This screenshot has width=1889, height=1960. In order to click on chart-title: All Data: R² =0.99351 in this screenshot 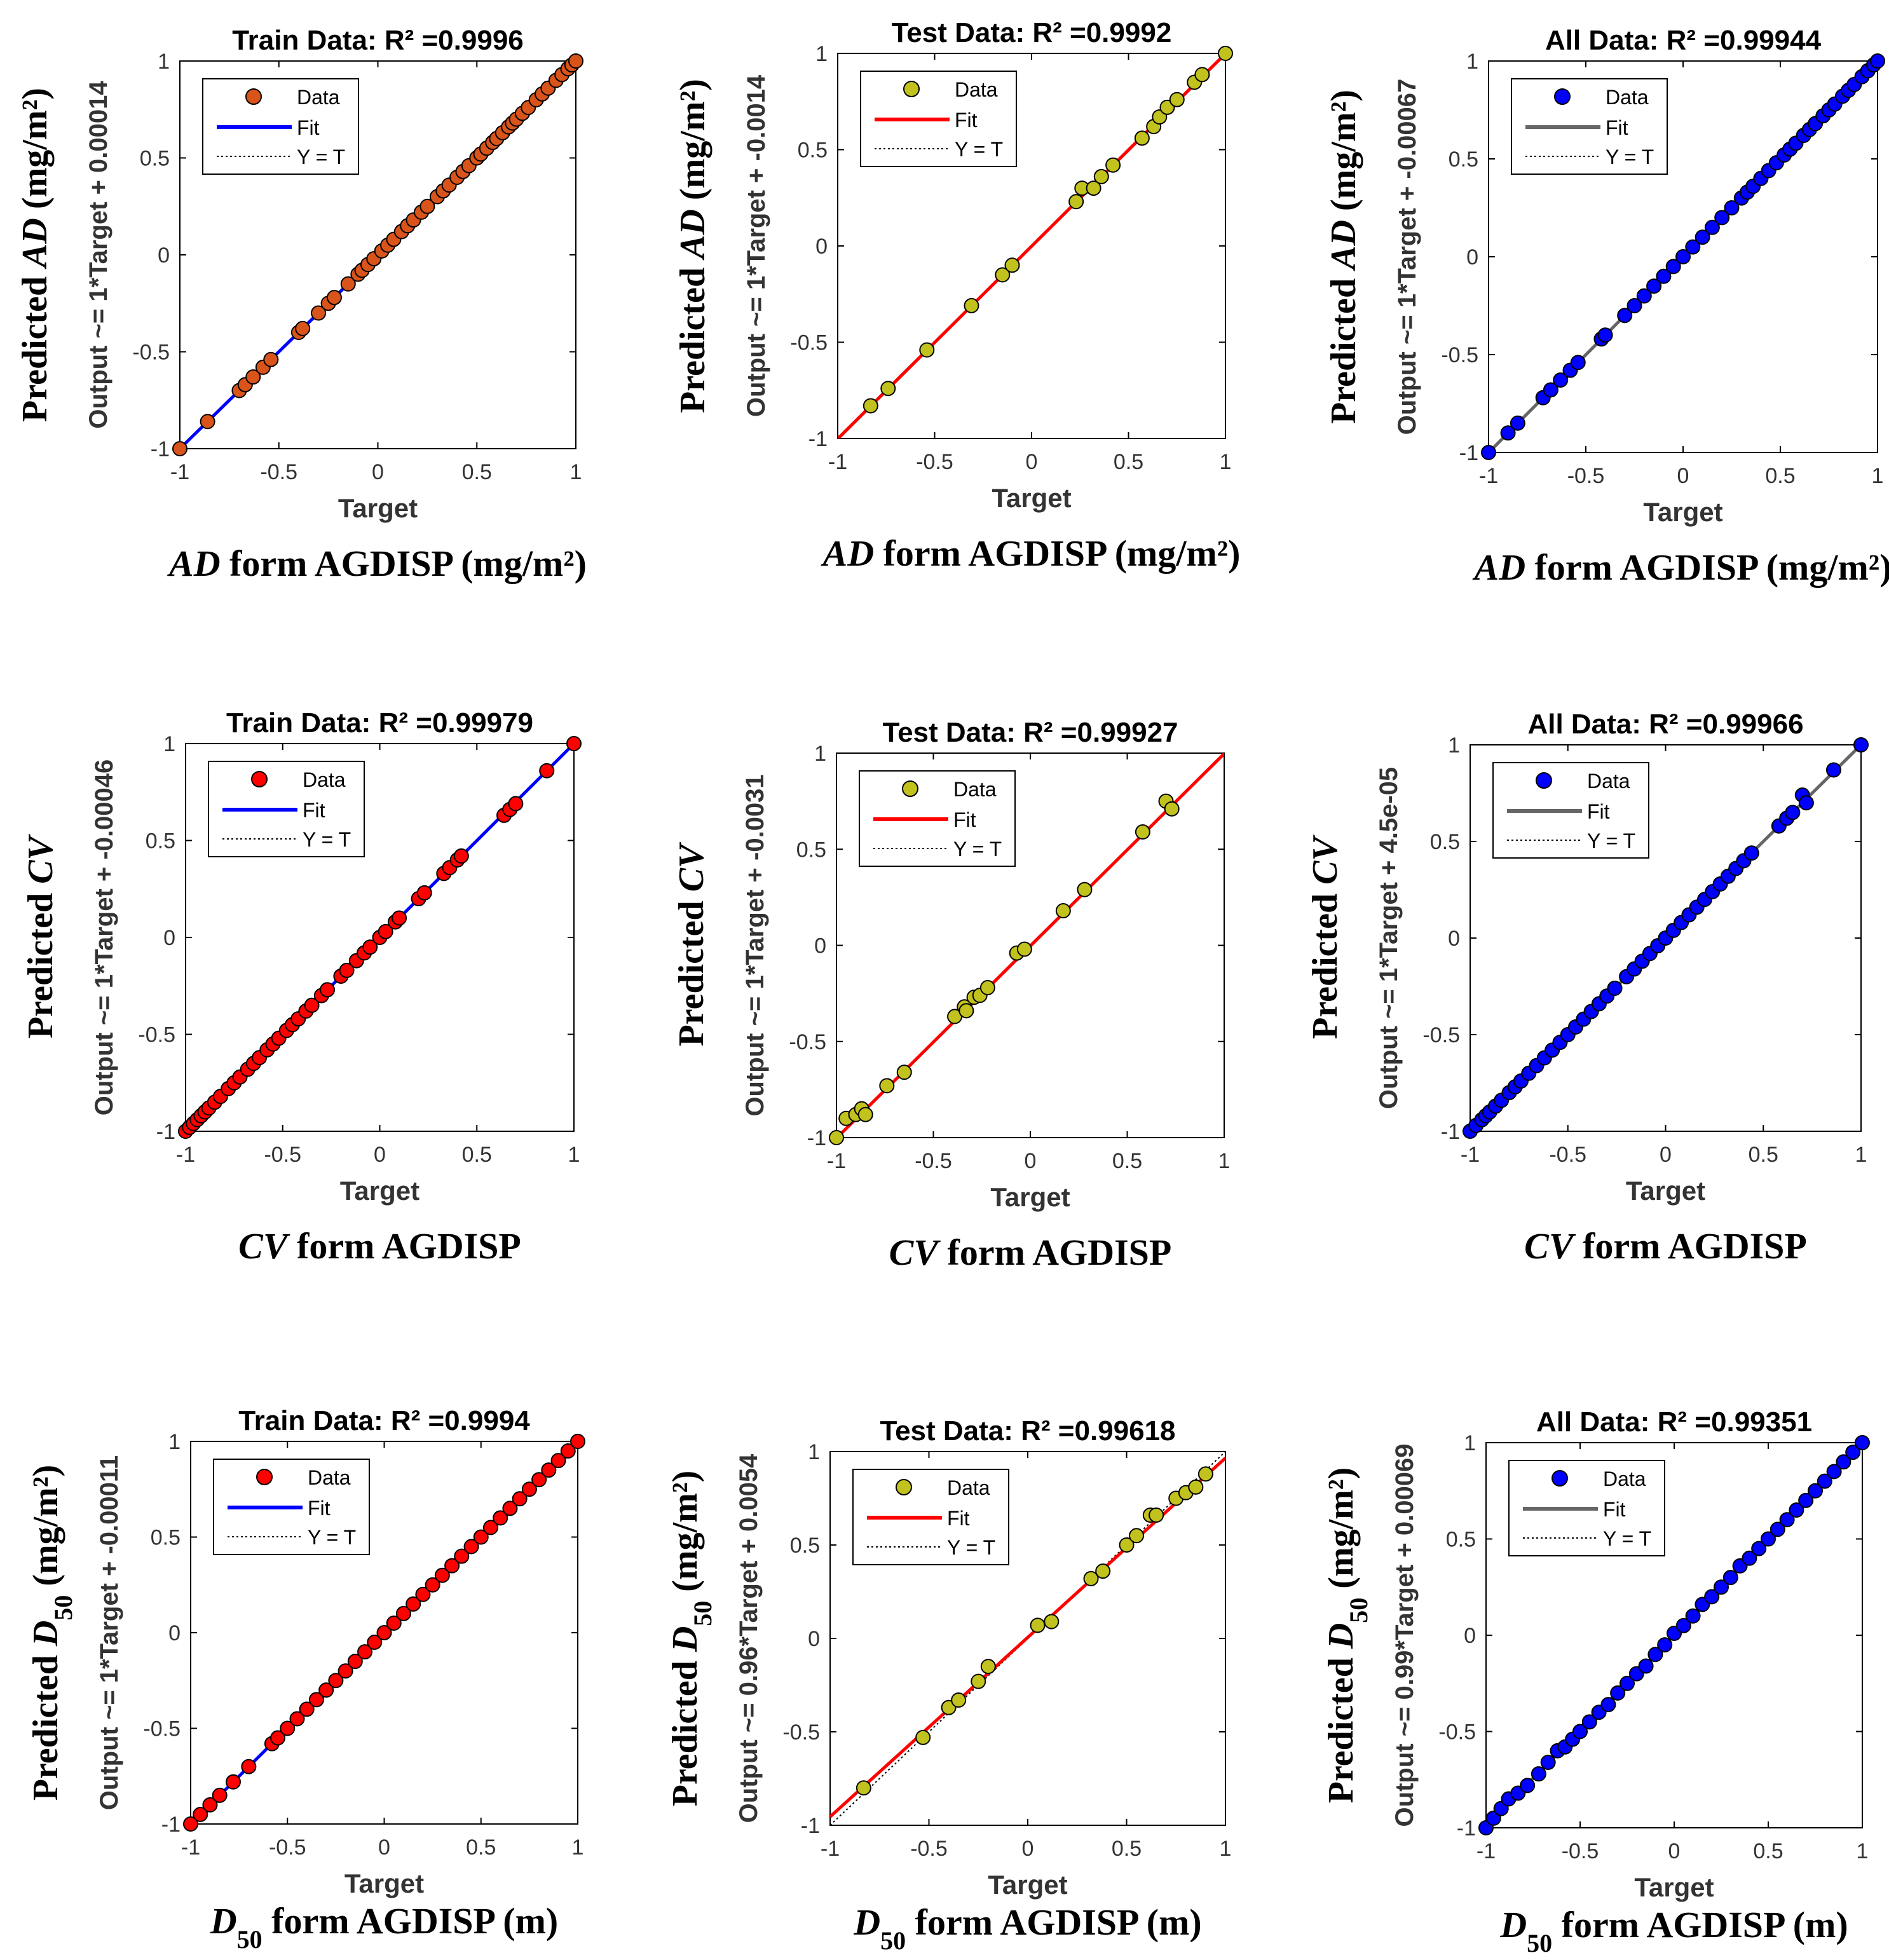, I will do `click(1674, 1422)`.